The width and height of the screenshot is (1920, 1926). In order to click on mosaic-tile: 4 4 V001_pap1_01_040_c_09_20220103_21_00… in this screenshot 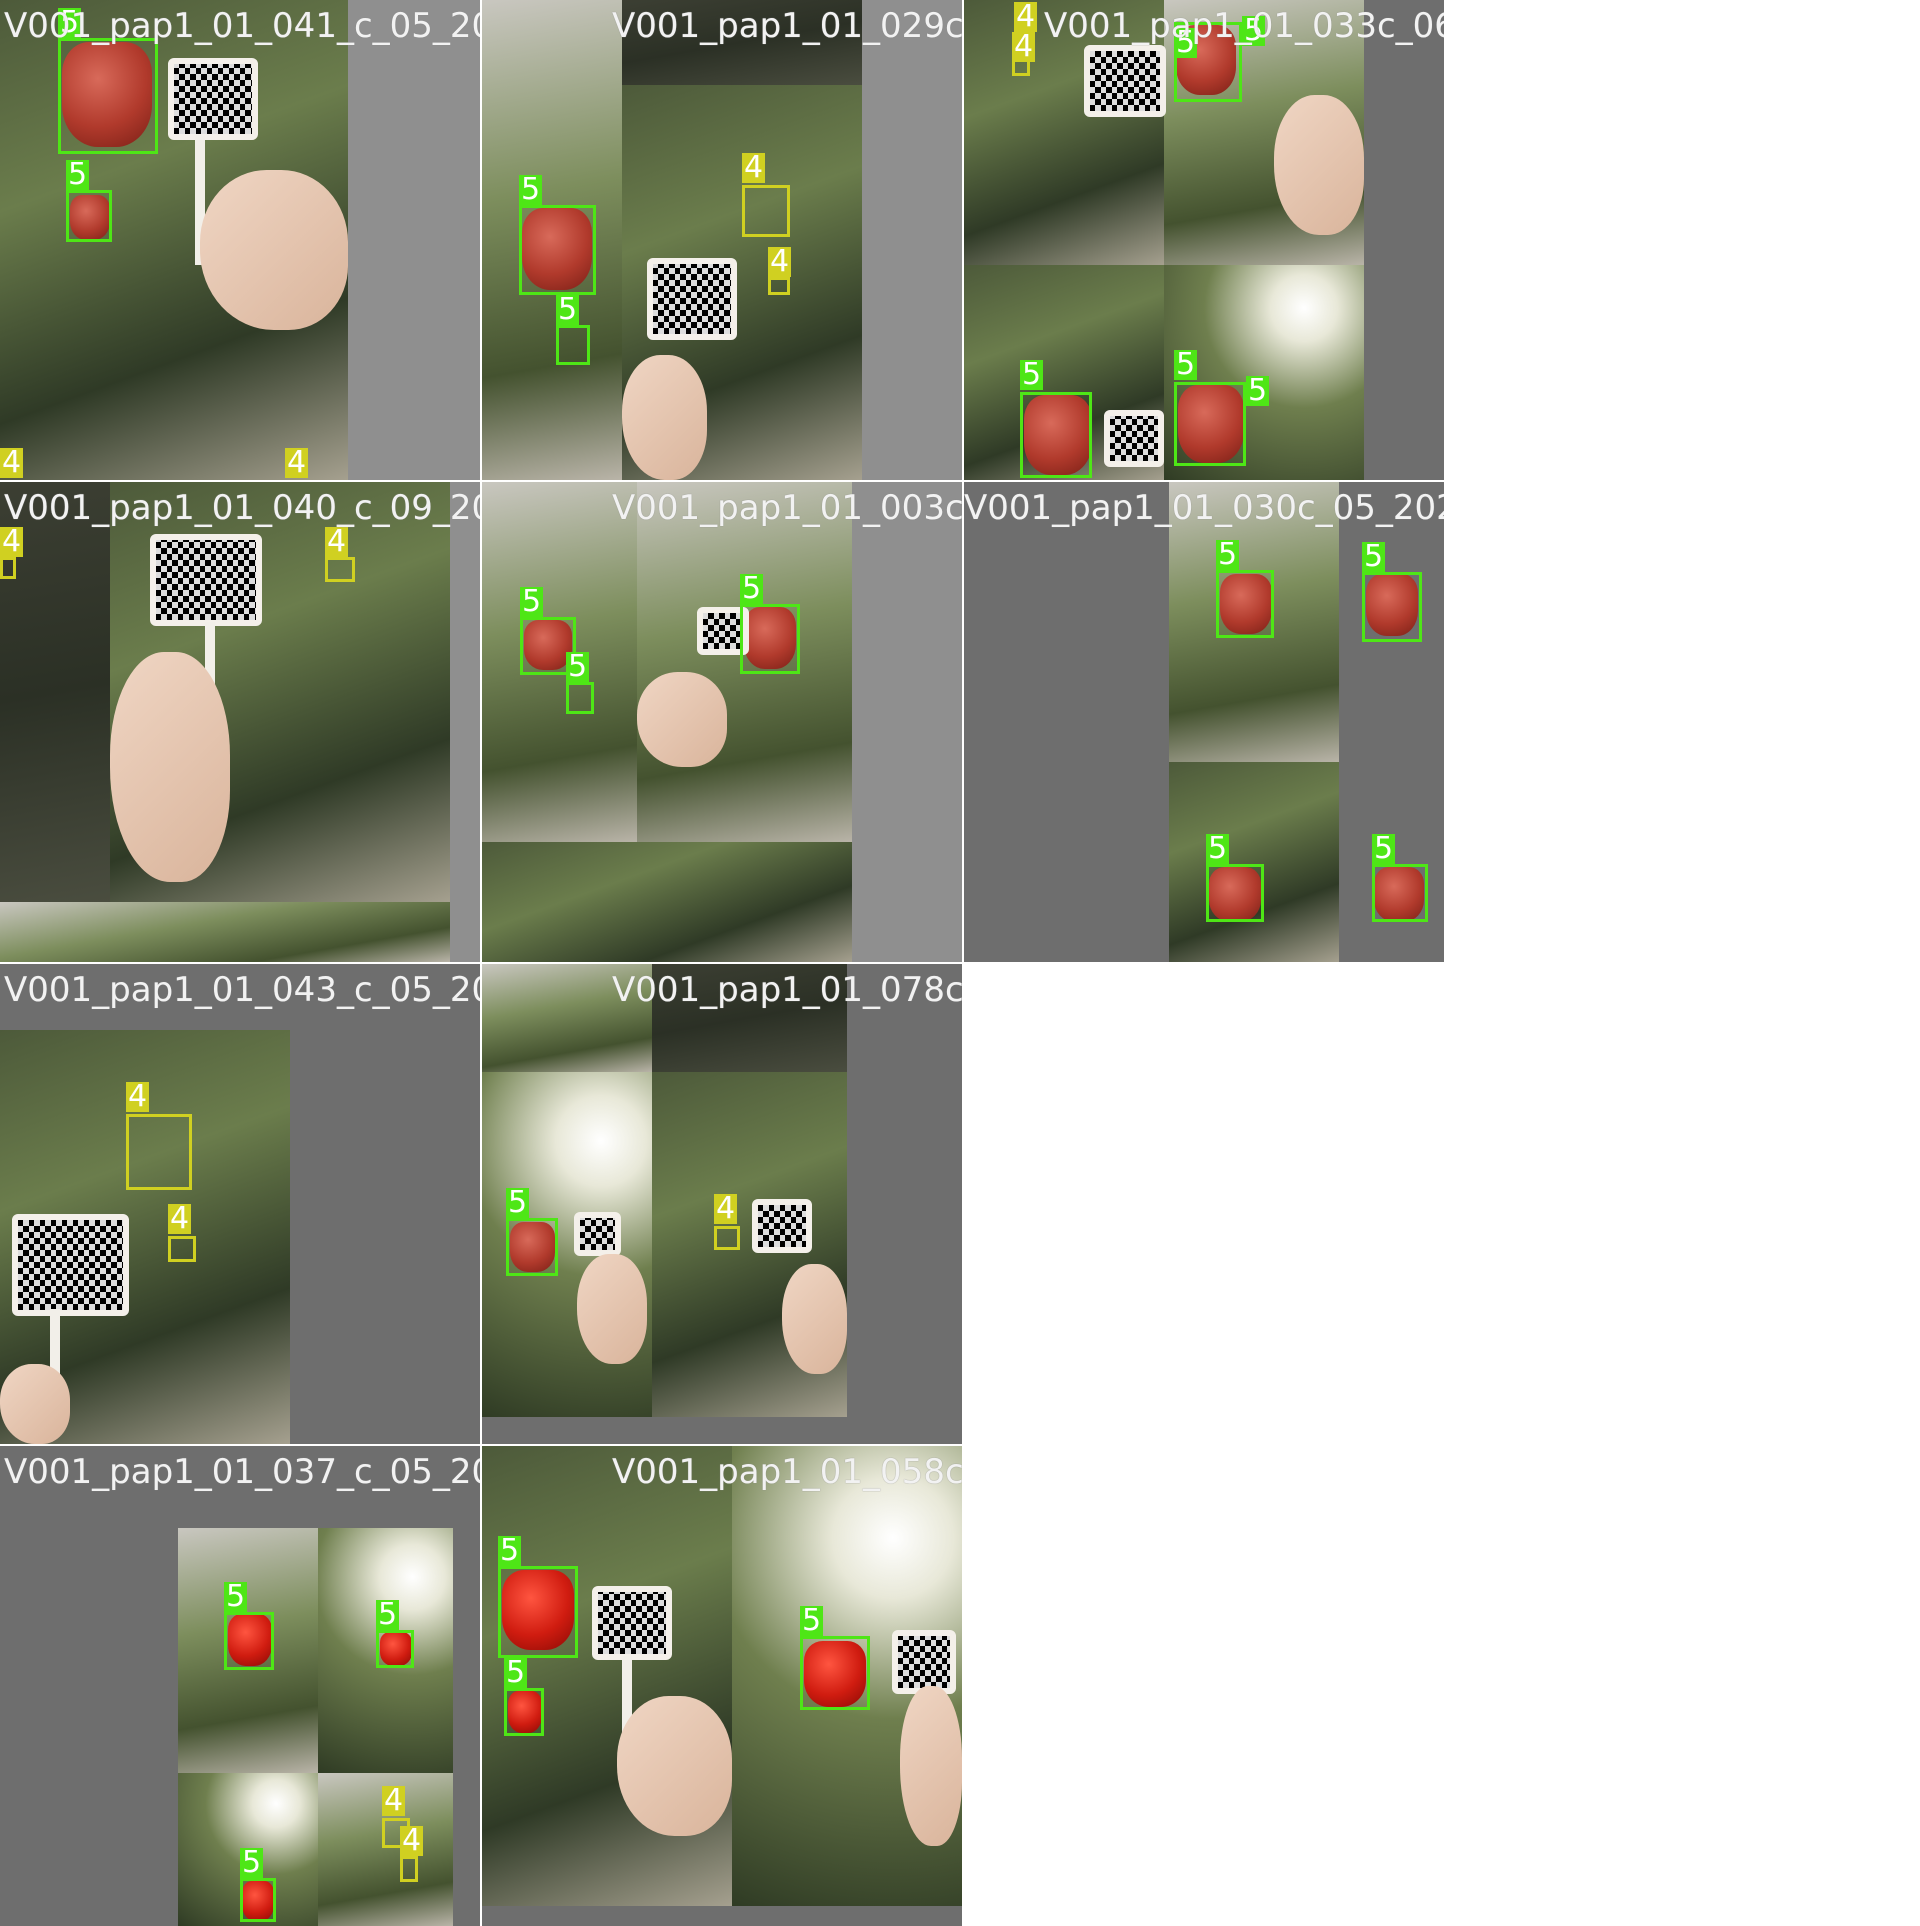, I will do `click(240, 722)`.